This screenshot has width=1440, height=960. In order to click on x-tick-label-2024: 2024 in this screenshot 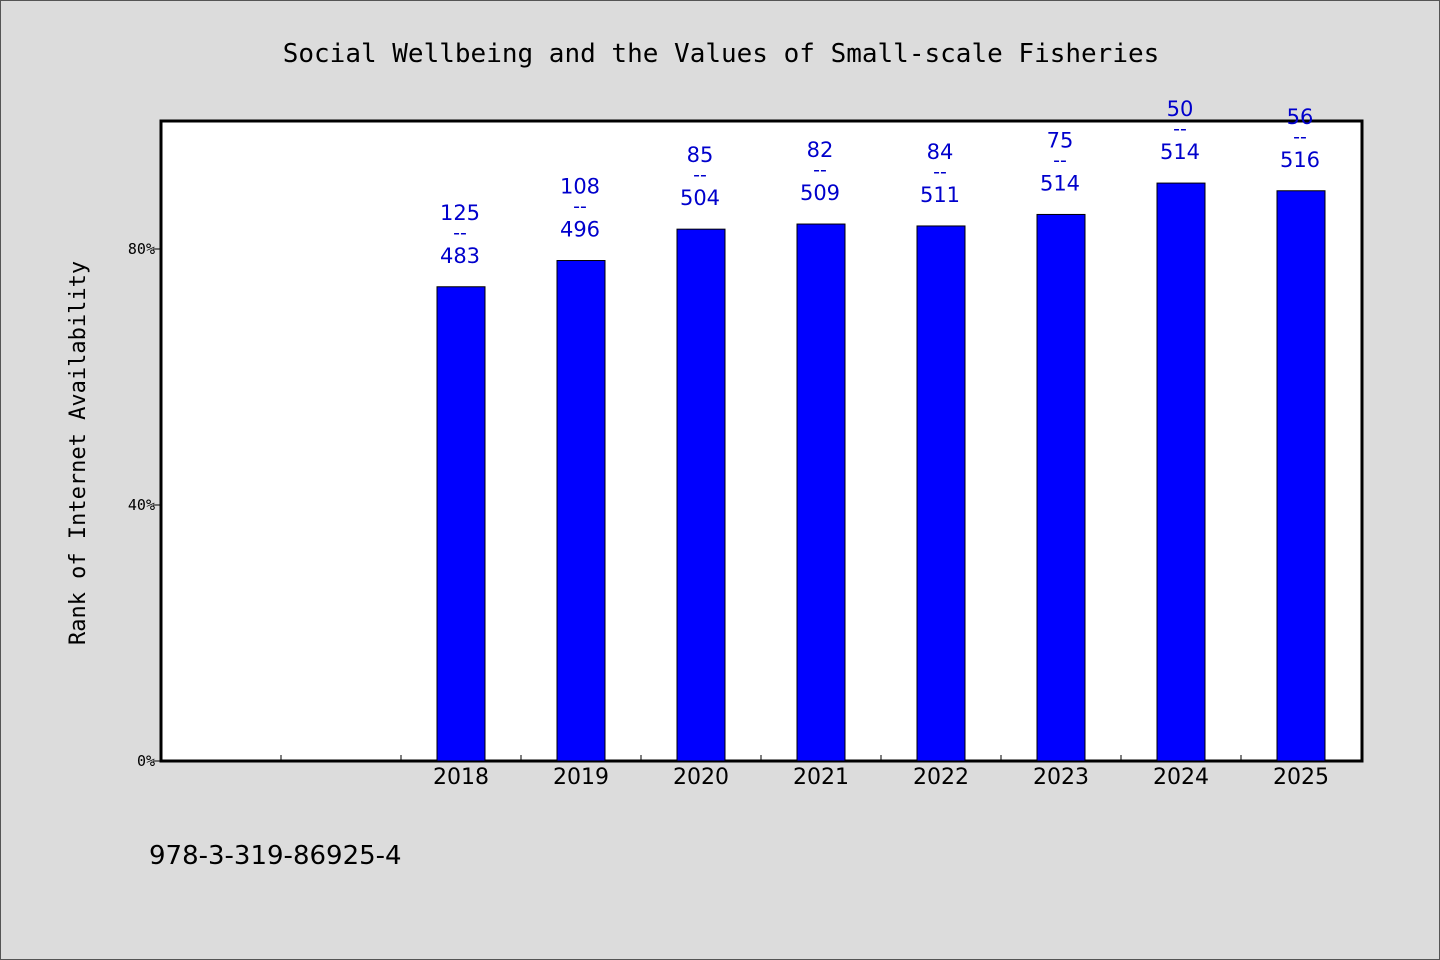, I will do `click(1181, 777)`.